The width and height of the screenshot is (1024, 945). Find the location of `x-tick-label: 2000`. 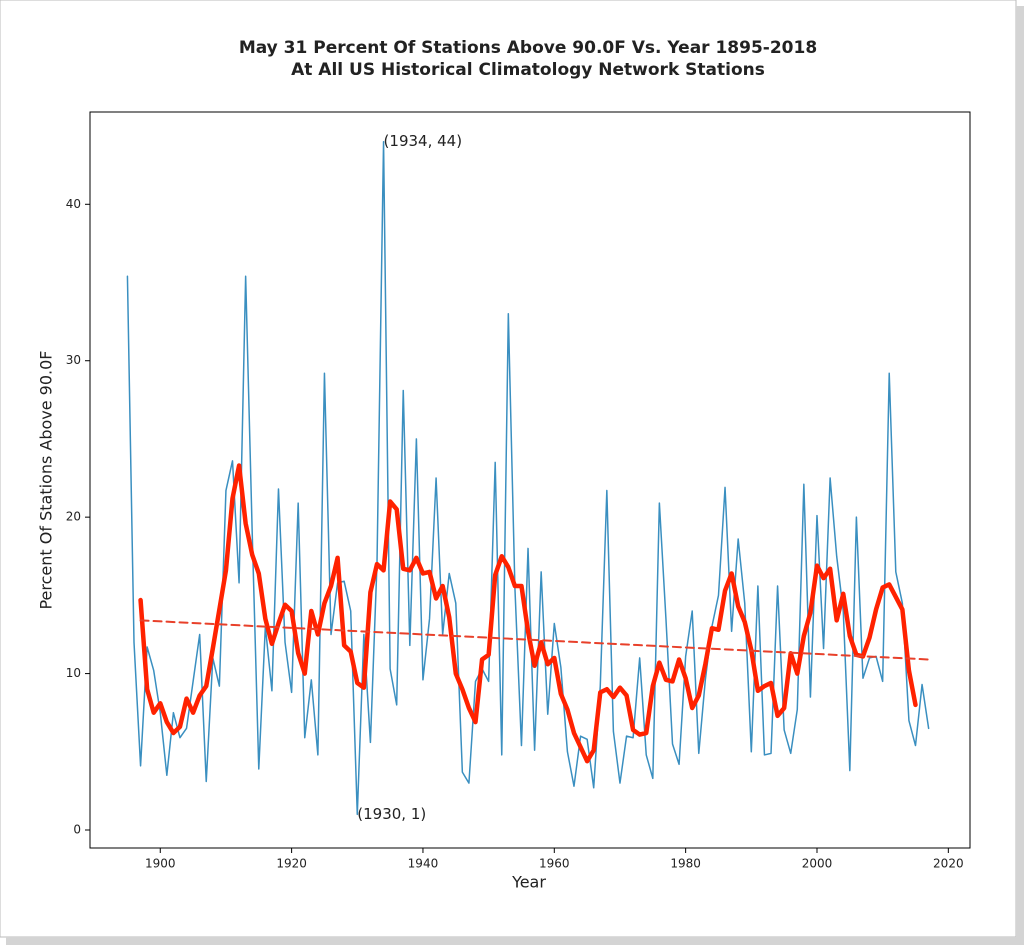

x-tick-label: 2000 is located at coordinates (817, 864).